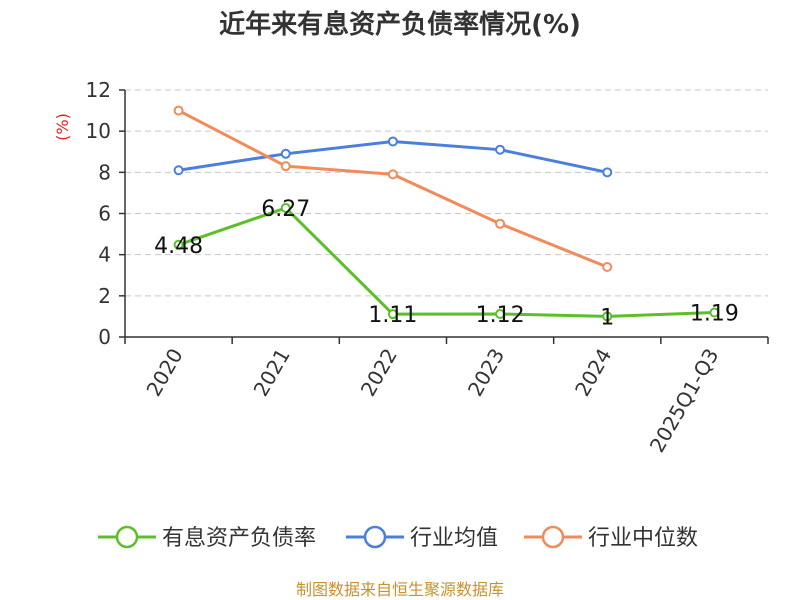  I want to click on chart-title: 近年来有息资产负债率情况(%), so click(400, 24).